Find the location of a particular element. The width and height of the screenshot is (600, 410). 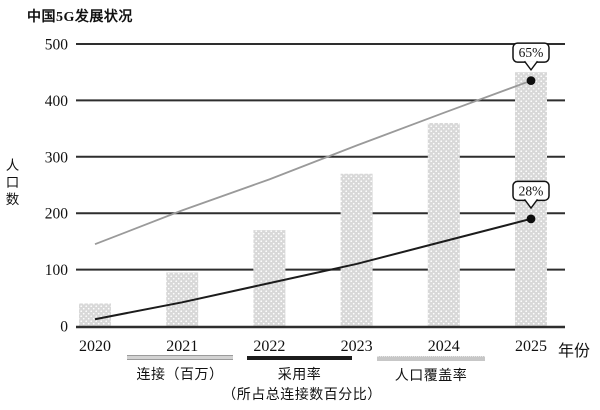

legend: 连接（百万） 采用率 人口覆盖率 （所占总连接数百分比） is located at coordinates (300, 381).